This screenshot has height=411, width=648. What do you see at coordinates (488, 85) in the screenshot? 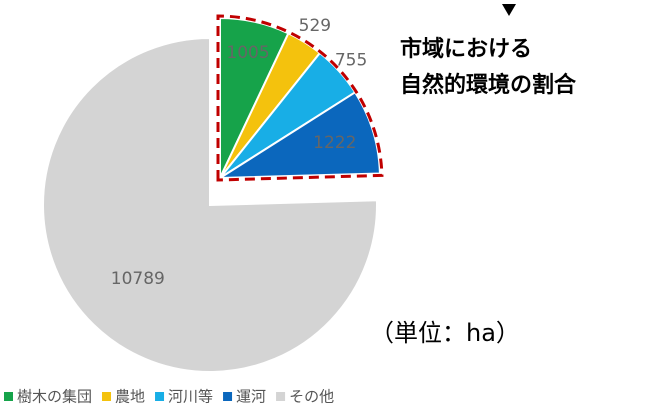
I see `annotation-line: 自然的環境の割合` at bounding box center [488, 85].